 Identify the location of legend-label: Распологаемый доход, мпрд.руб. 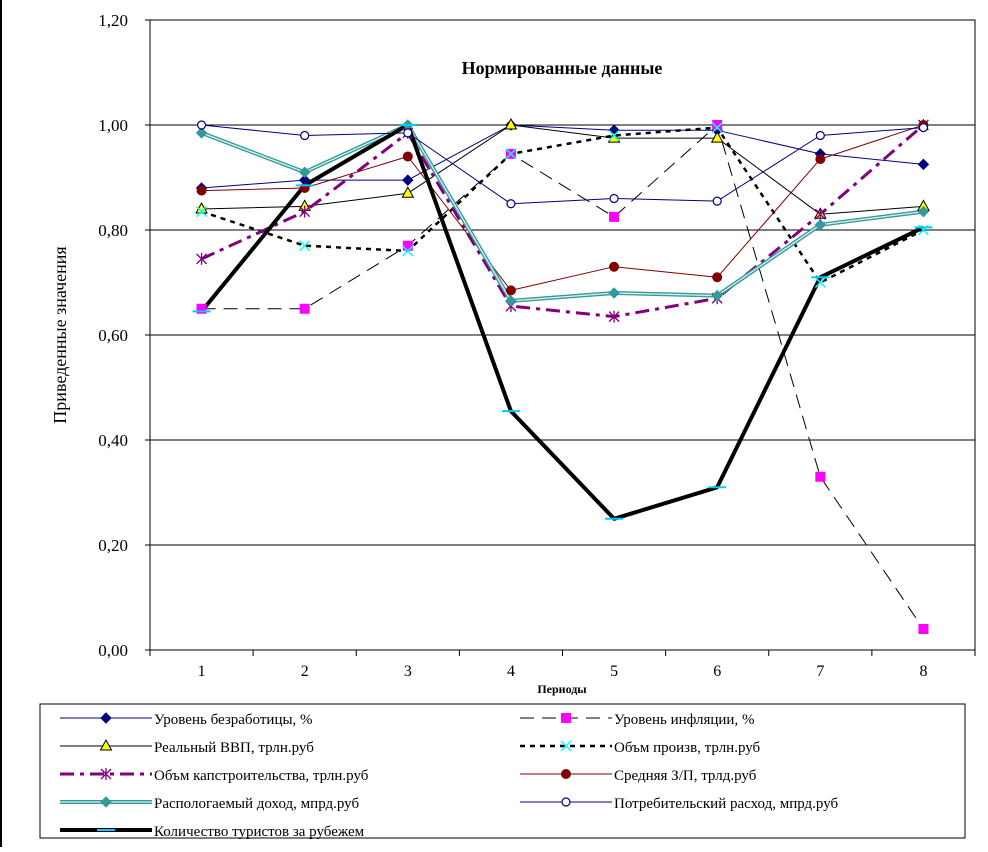
(256, 804).